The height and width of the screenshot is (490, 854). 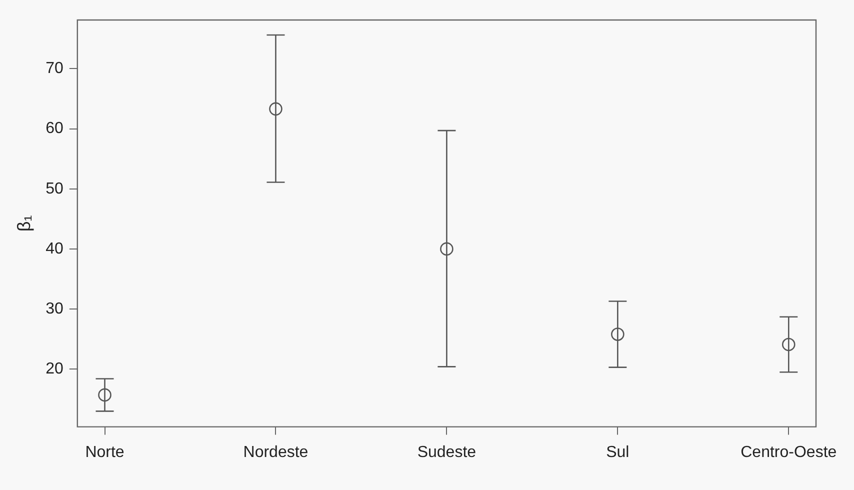 I want to click on x-tick-label: Sul, so click(x=618, y=452).